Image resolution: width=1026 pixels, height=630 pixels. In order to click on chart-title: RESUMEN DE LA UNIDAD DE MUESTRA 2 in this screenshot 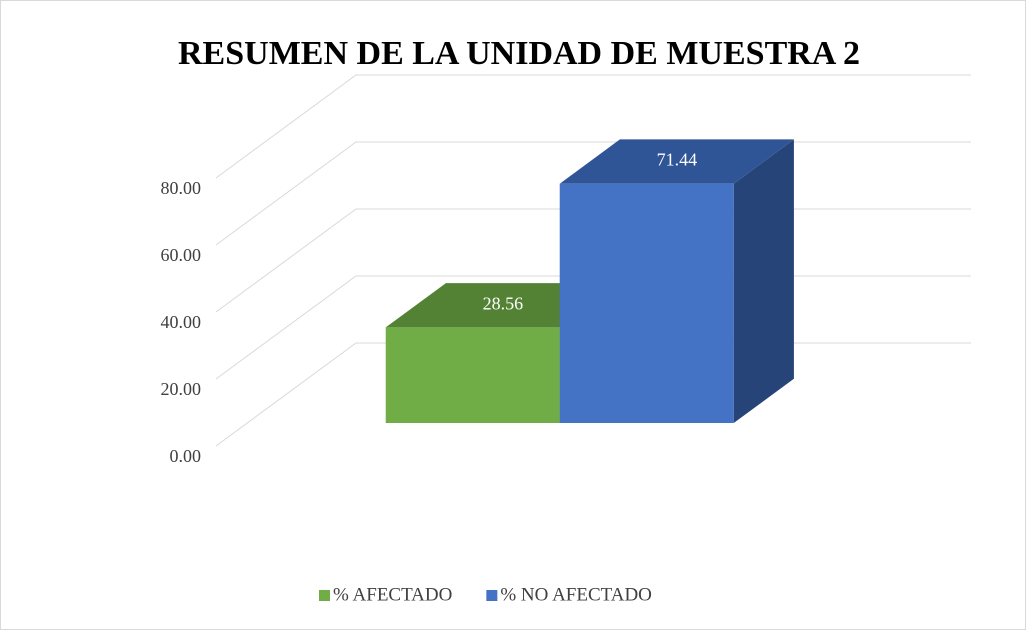, I will do `click(519, 53)`.